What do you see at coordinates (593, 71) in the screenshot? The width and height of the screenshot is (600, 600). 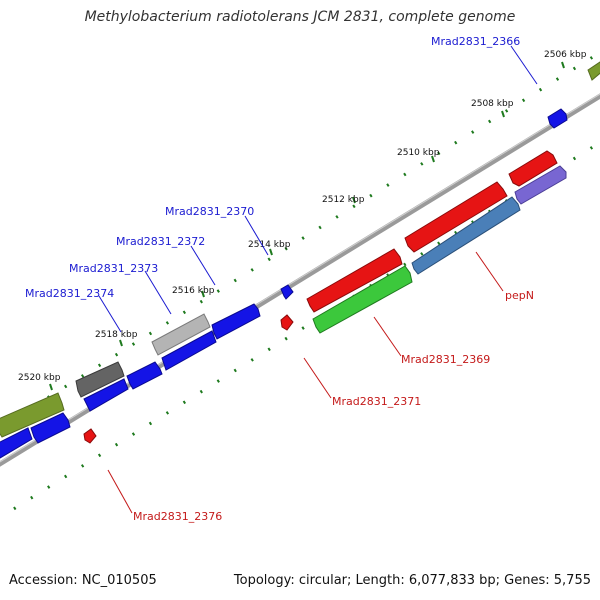 I see `gene-olive-top` at bounding box center [593, 71].